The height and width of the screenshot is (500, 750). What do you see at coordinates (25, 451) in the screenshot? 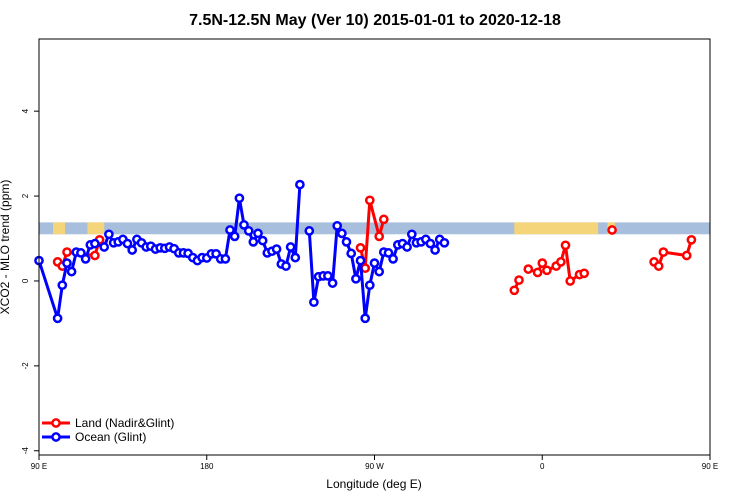
I see `y-tick-label: -4` at bounding box center [25, 451].